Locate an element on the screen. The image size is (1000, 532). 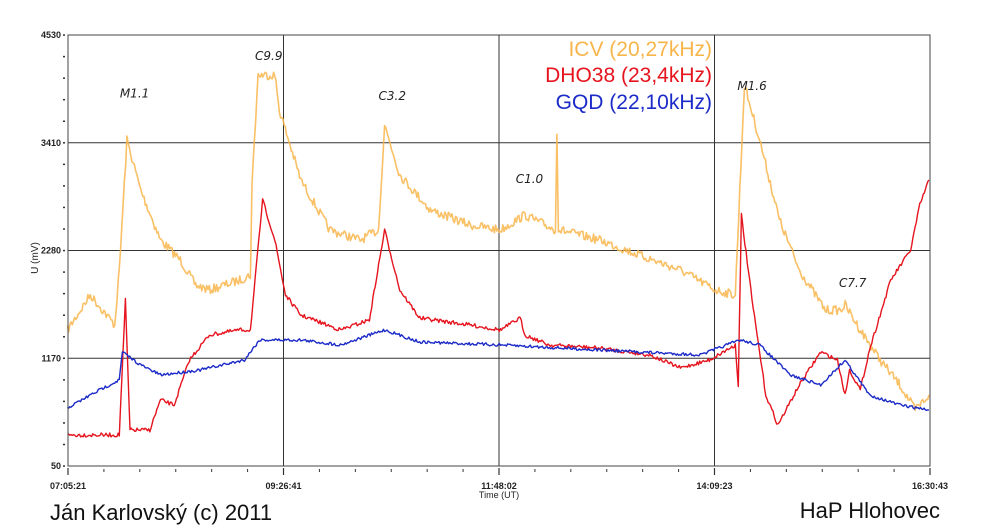
series-line-gqd is located at coordinates (498, 369).